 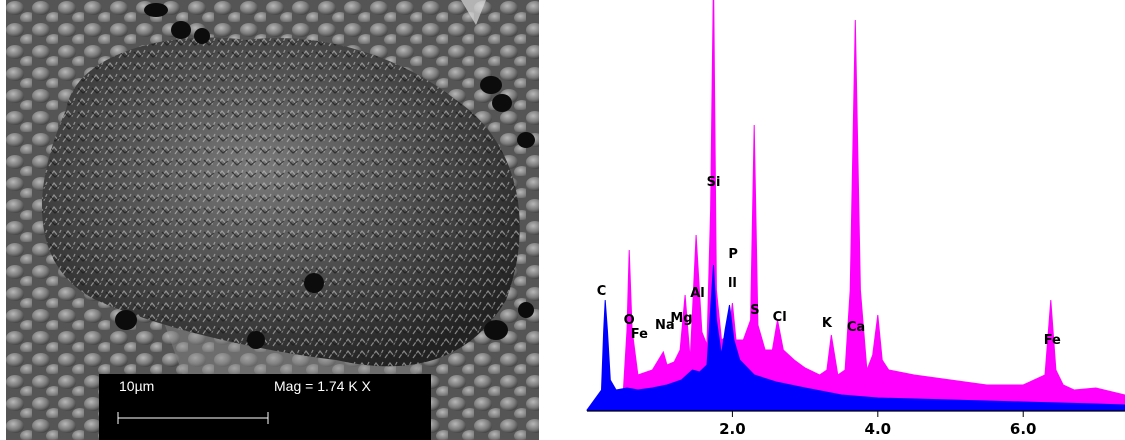 What do you see at coordinates (827, 323) in the screenshot?
I see `peak-label-k: K` at bounding box center [827, 323].